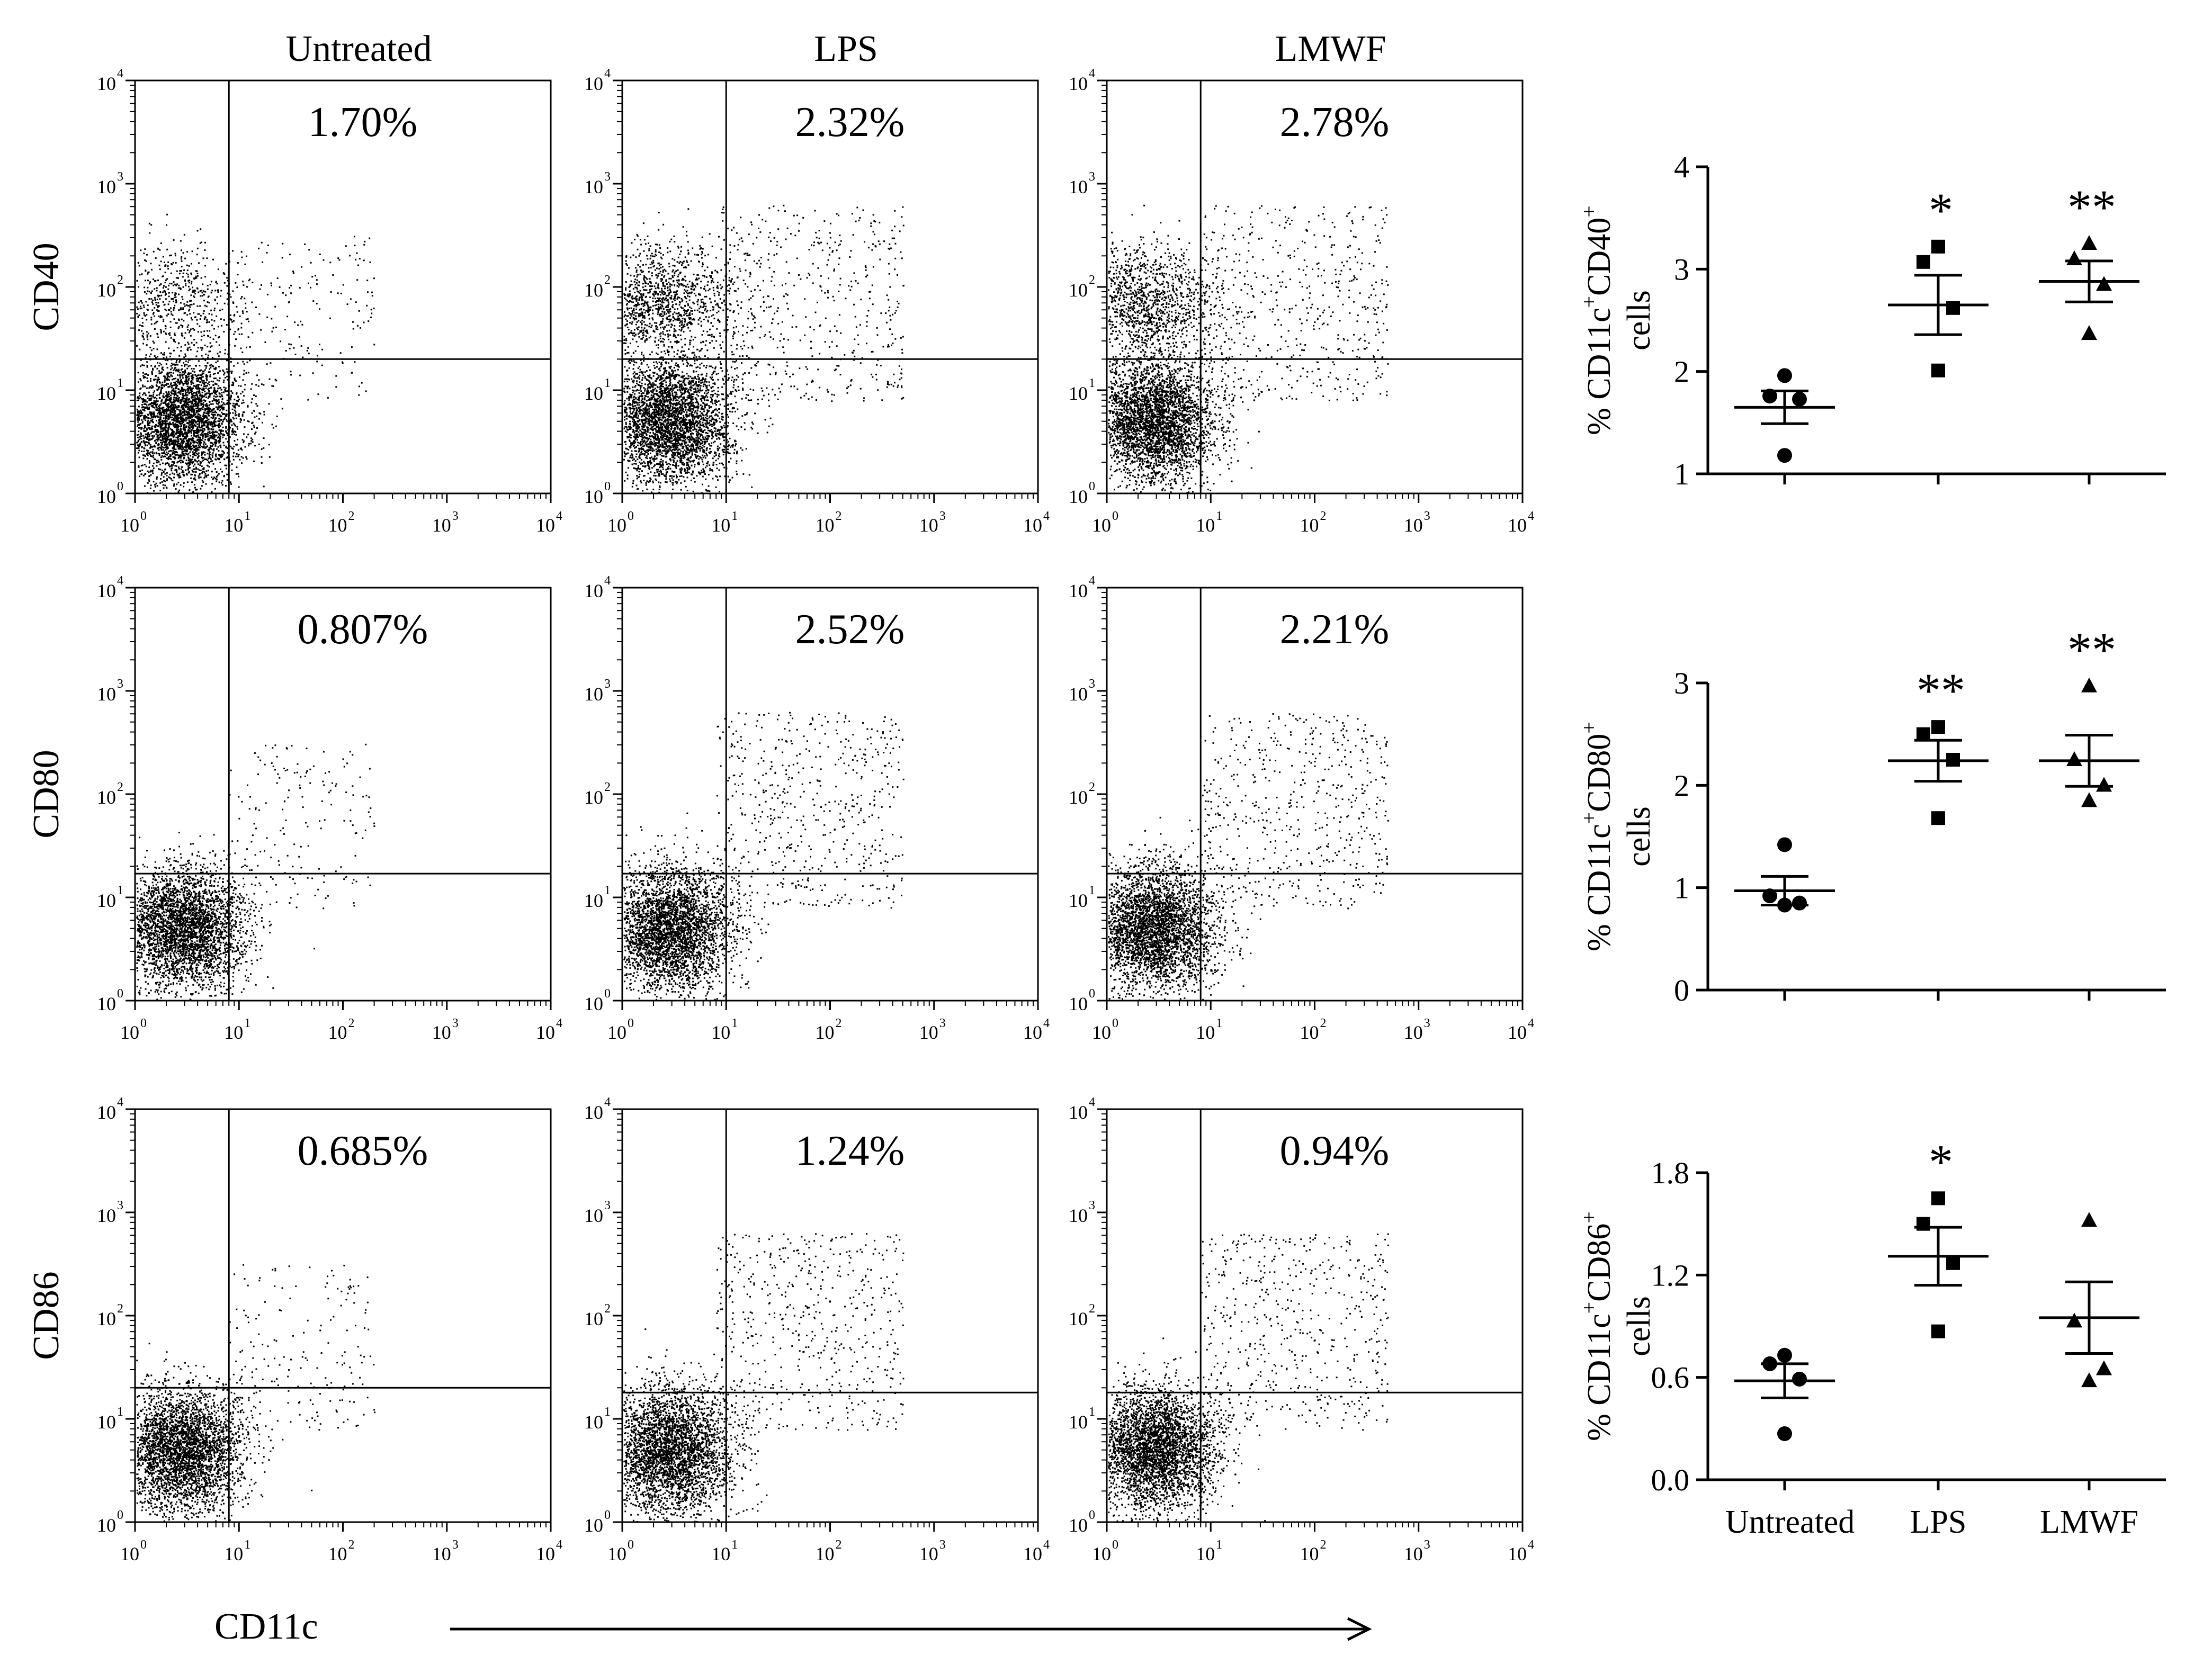 The width and height of the screenshot is (2212, 1655). I want to click on column-title-untreated: Untreated, so click(359, 49).